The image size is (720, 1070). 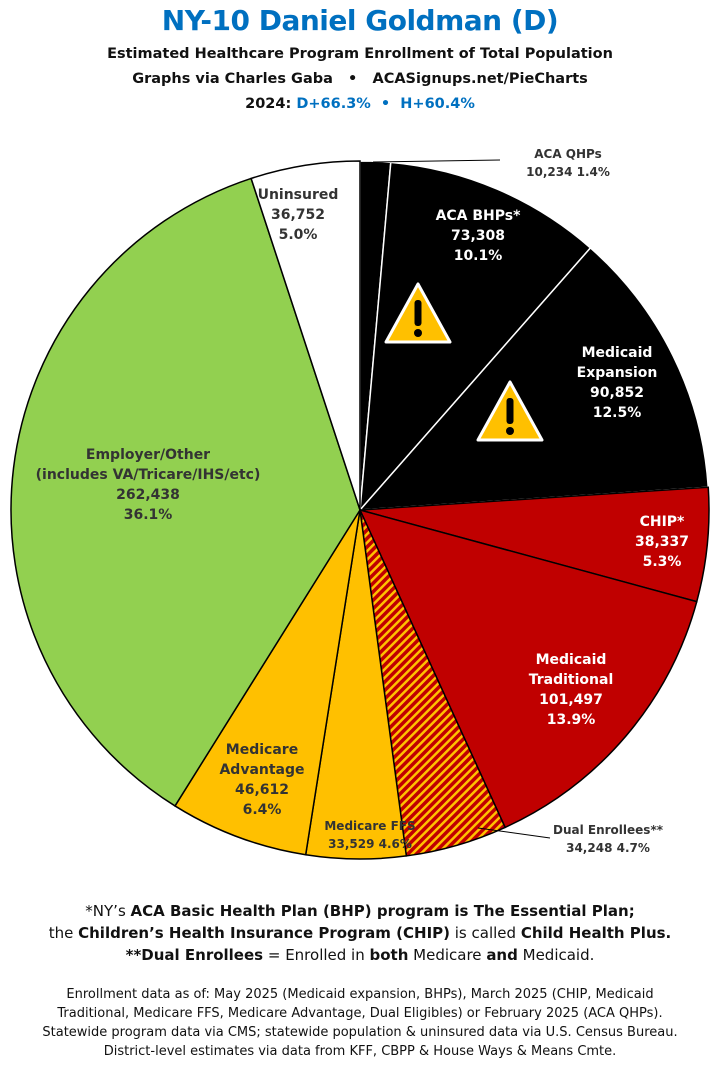 What do you see at coordinates (514, 833) in the screenshot?
I see `leader-line-dual` at bounding box center [514, 833].